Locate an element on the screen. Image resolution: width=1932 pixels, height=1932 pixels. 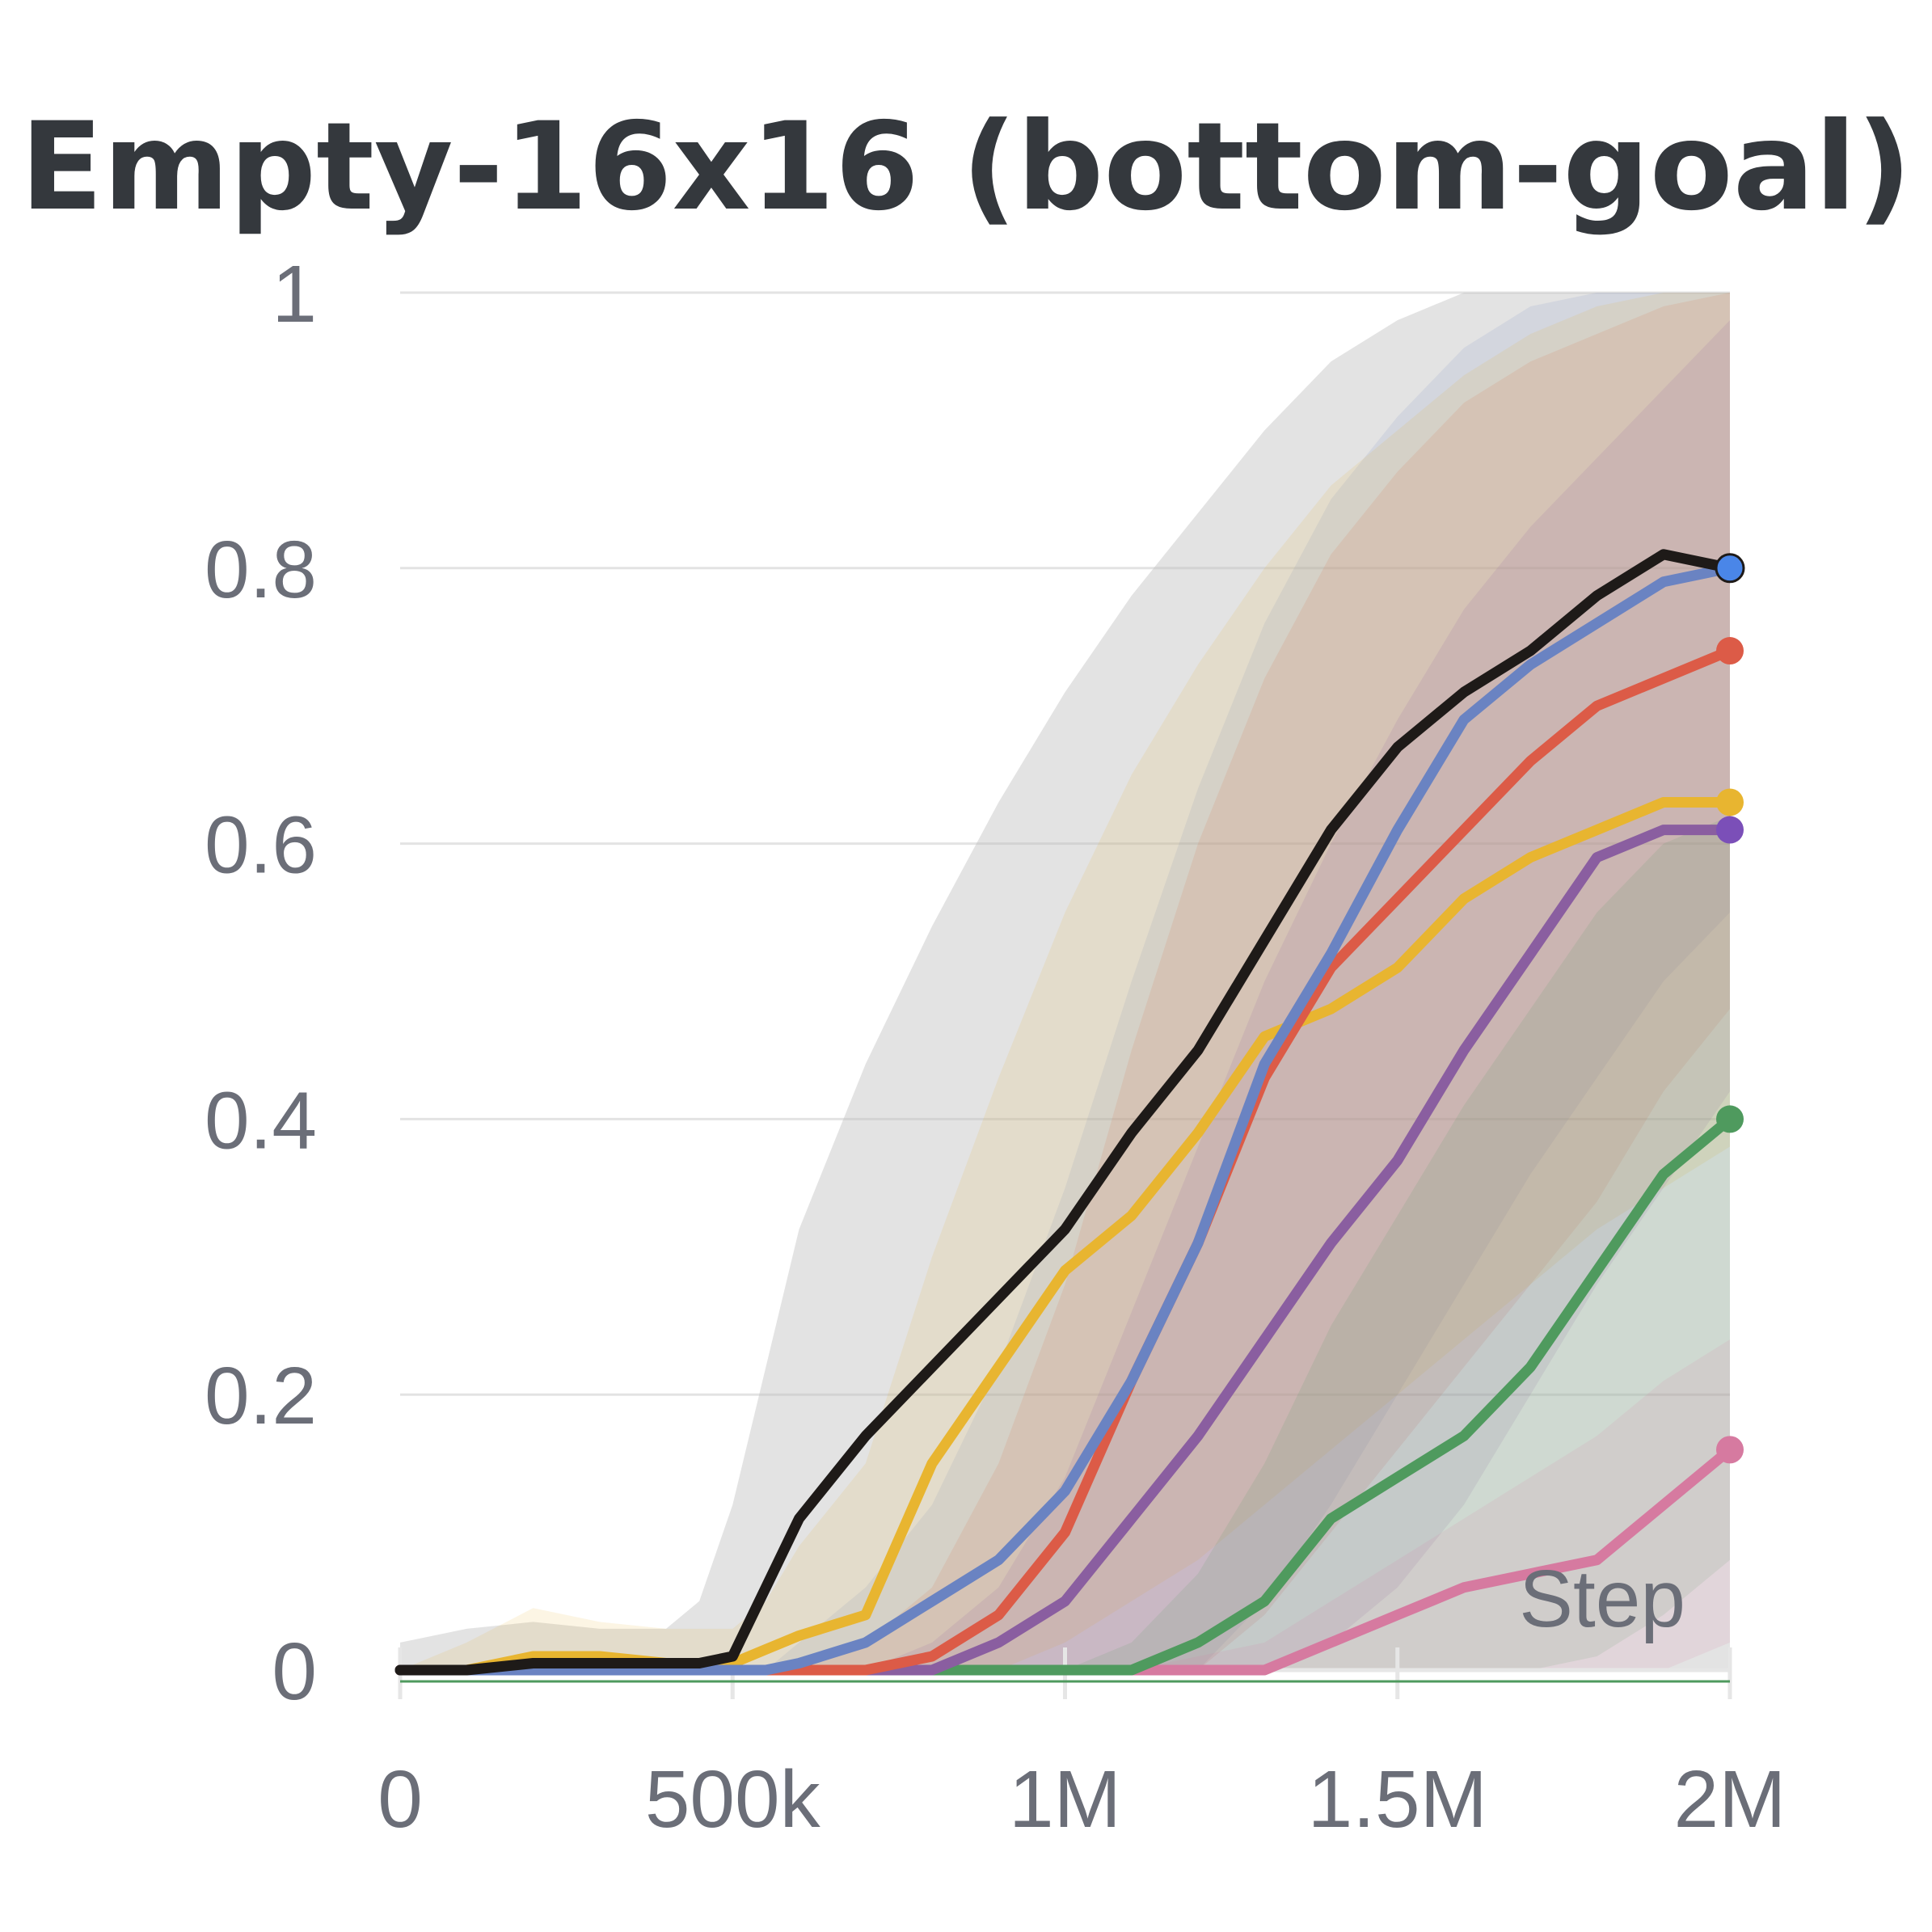
end-marker-blue is located at coordinates (1730, 568).